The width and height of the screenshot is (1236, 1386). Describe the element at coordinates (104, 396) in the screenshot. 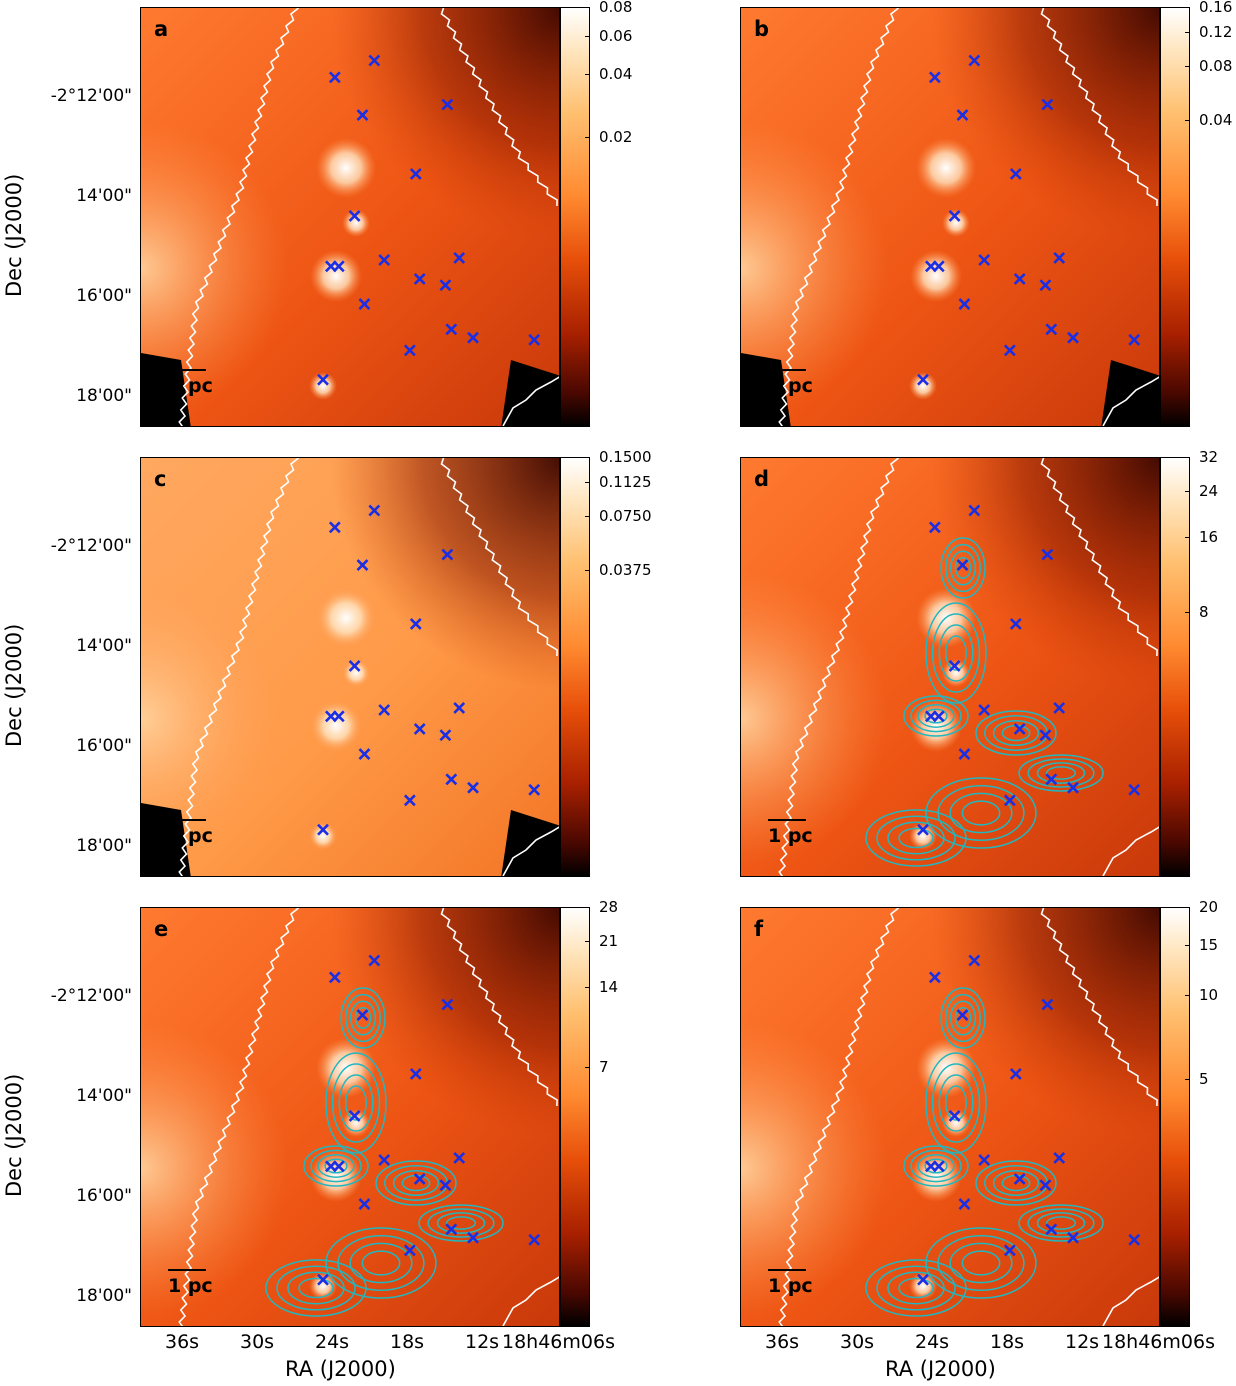

I see `dec-tick-label: 18'00"` at that location.